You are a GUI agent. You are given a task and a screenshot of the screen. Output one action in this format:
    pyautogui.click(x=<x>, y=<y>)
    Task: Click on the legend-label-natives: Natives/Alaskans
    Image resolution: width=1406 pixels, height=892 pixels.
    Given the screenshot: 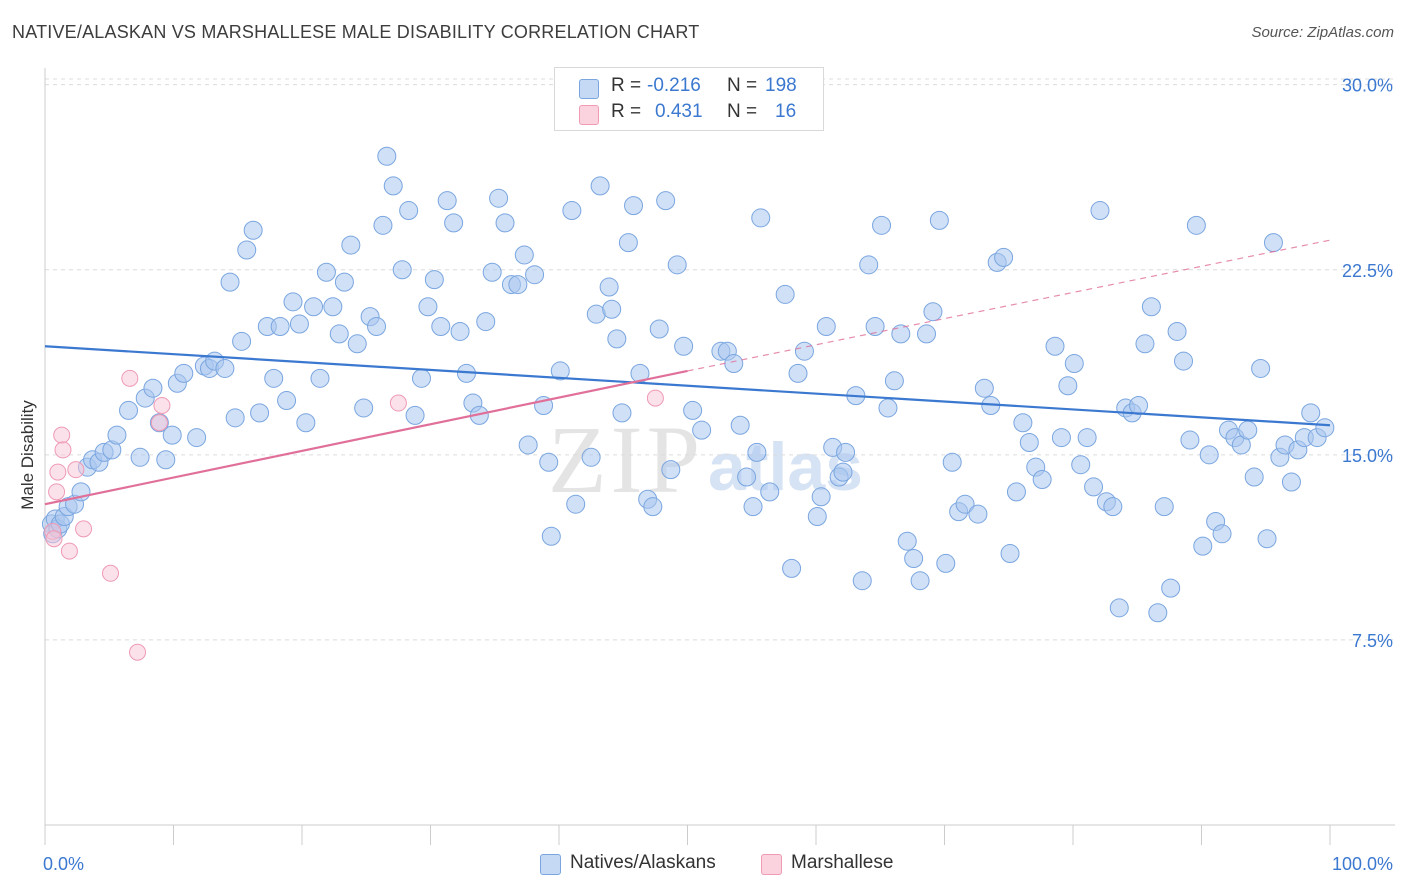 What is the action you would take?
    pyautogui.click(x=643, y=862)
    